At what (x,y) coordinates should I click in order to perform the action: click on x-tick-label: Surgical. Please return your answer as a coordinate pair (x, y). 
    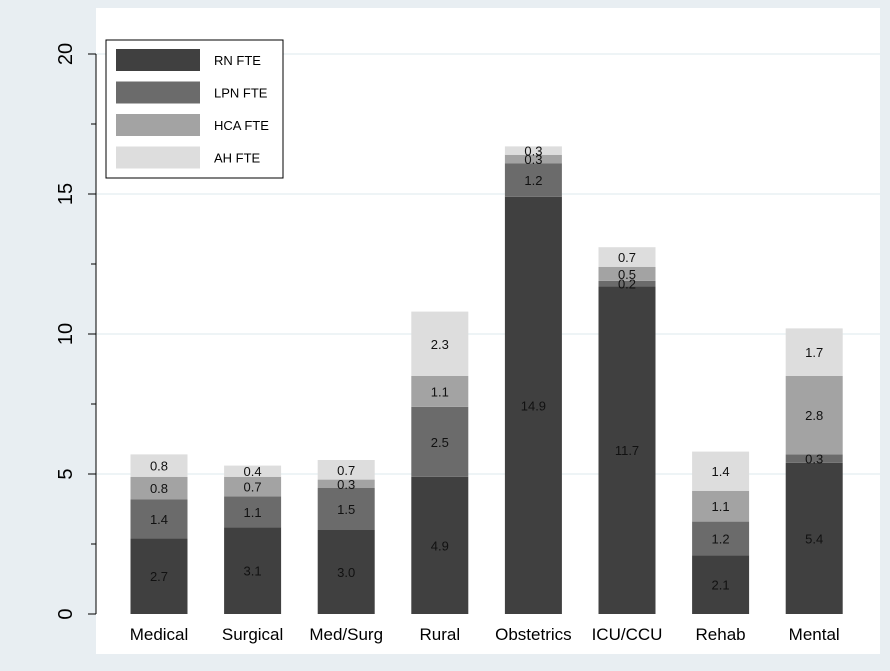
    Looking at the image, I should click on (252, 634).